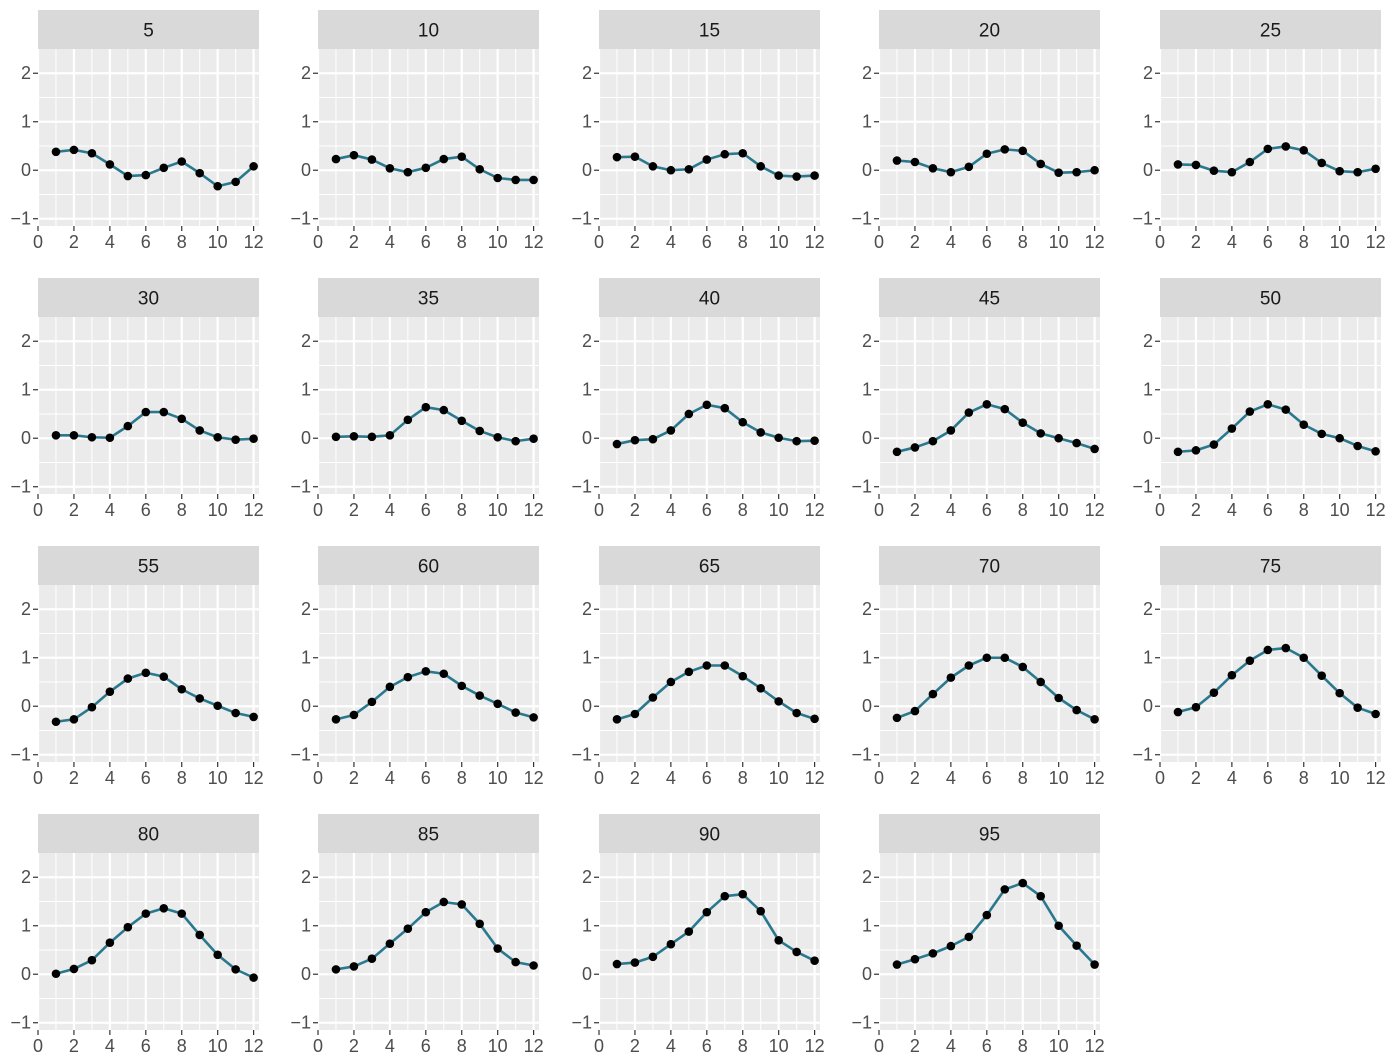 The width and height of the screenshot is (1393, 1061). What do you see at coordinates (428, 567) in the screenshot?
I see `facet-strip-label: 60` at bounding box center [428, 567].